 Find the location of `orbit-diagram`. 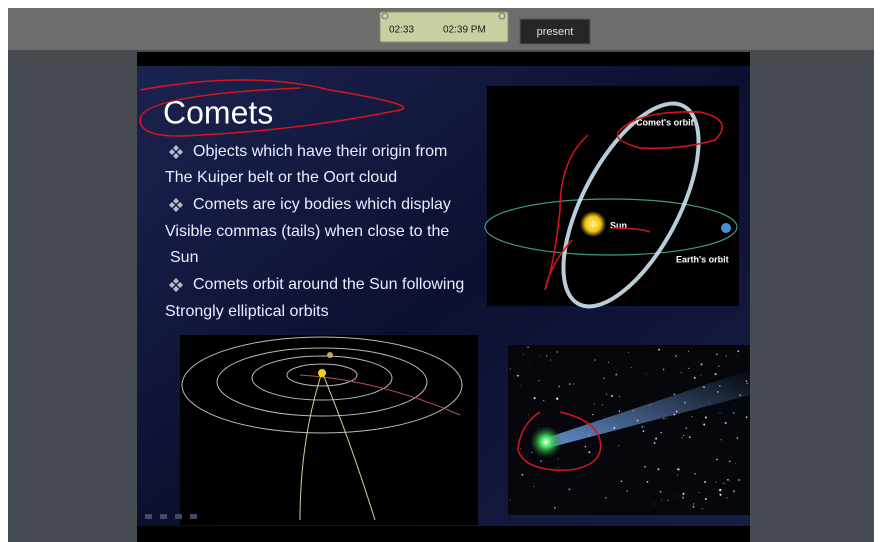

orbit-diagram is located at coordinates (613, 196).